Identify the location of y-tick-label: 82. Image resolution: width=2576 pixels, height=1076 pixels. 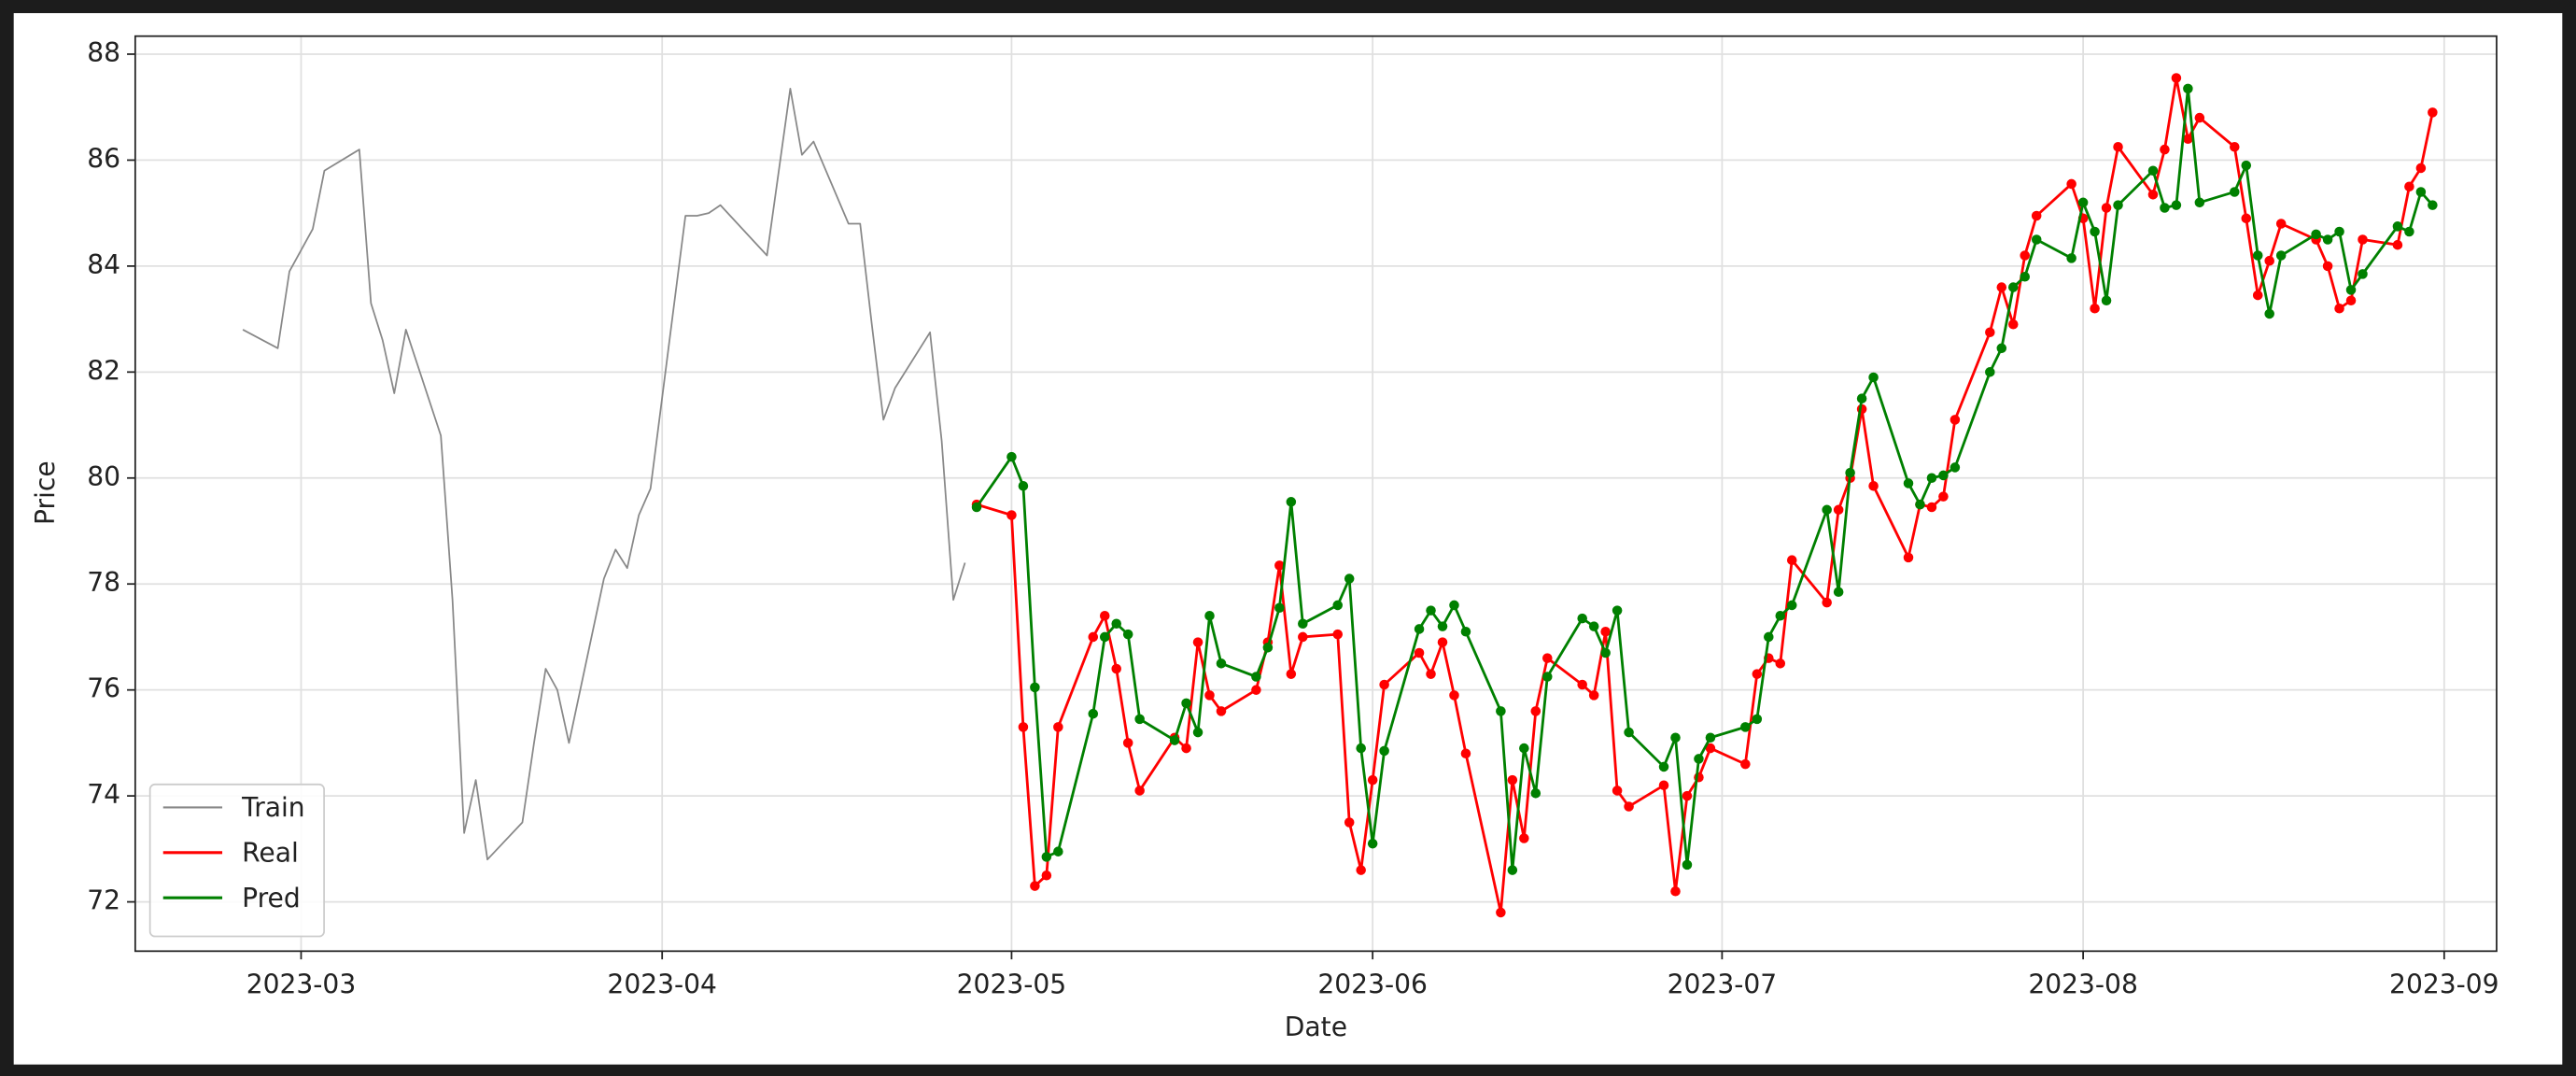
(104, 370).